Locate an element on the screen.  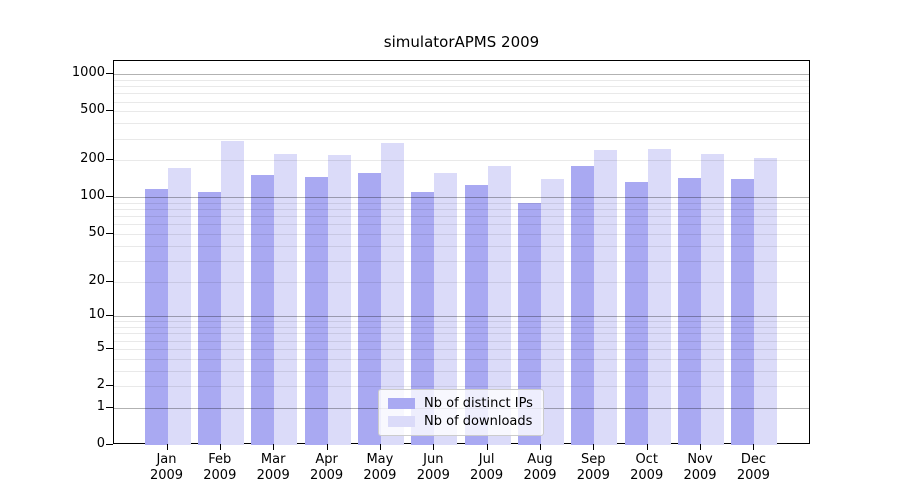
x-tick-label: Nov 2009 is located at coordinates (700, 468).